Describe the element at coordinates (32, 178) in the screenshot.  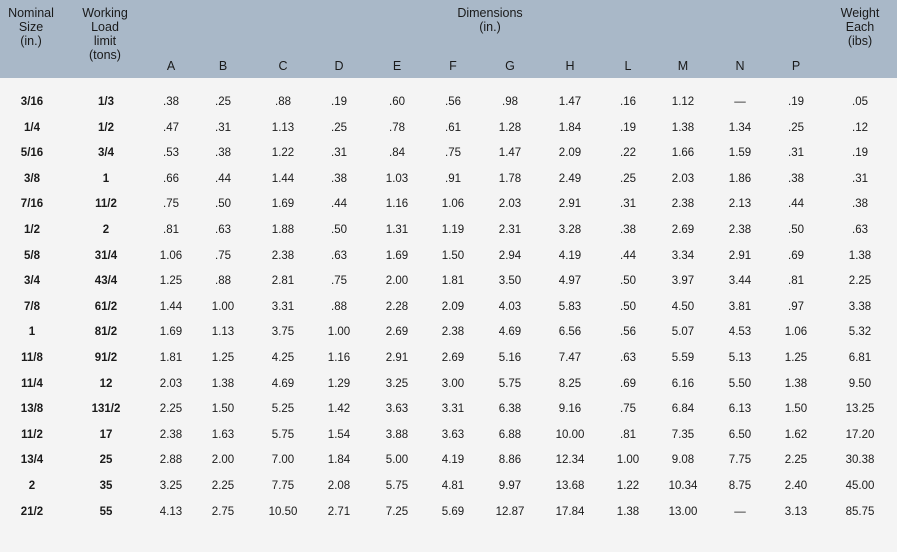
I see `nominal-size-cell: 3/8` at that location.